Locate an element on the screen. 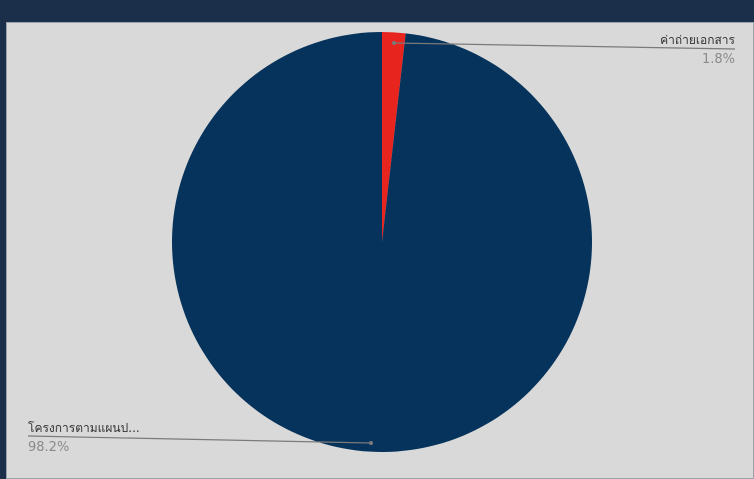  slice-label-photocopy: ค่าถ่ายเอกสาร is located at coordinates (697, 40).